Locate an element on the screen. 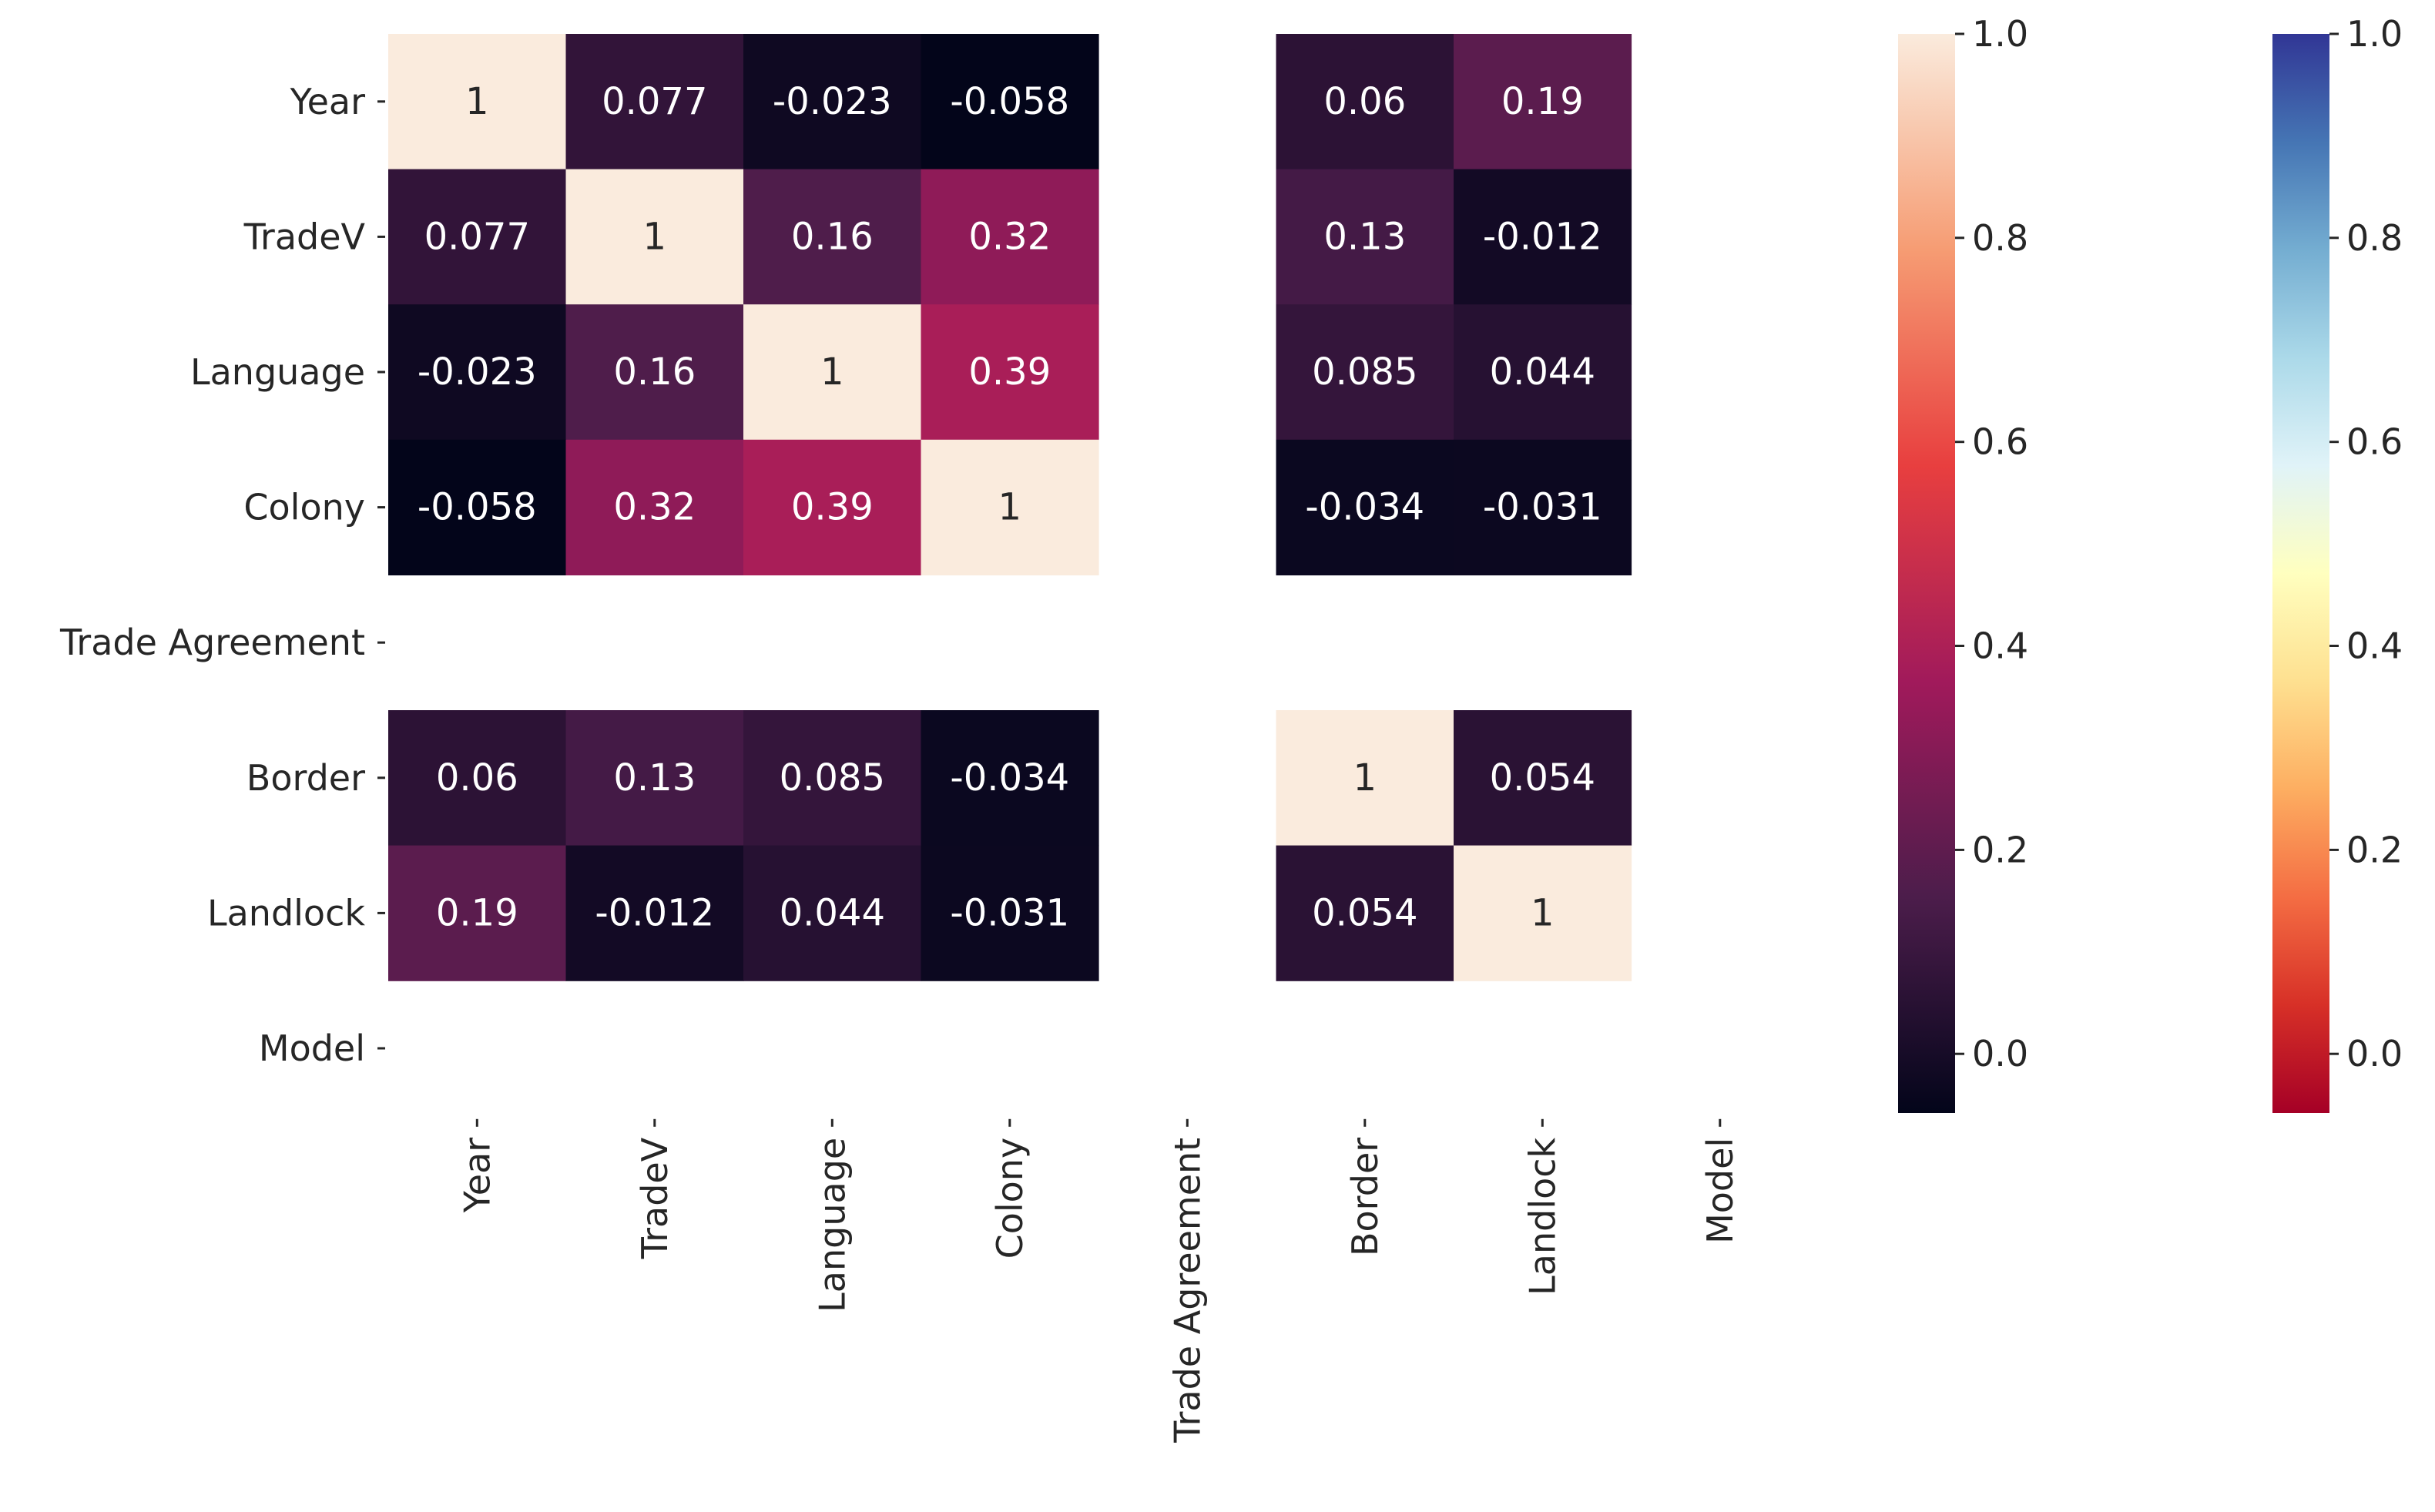 Image resolution: width=2435 pixels, height=1512 pixels. heatmap-cell-label-2-2: 1 is located at coordinates (832, 372).